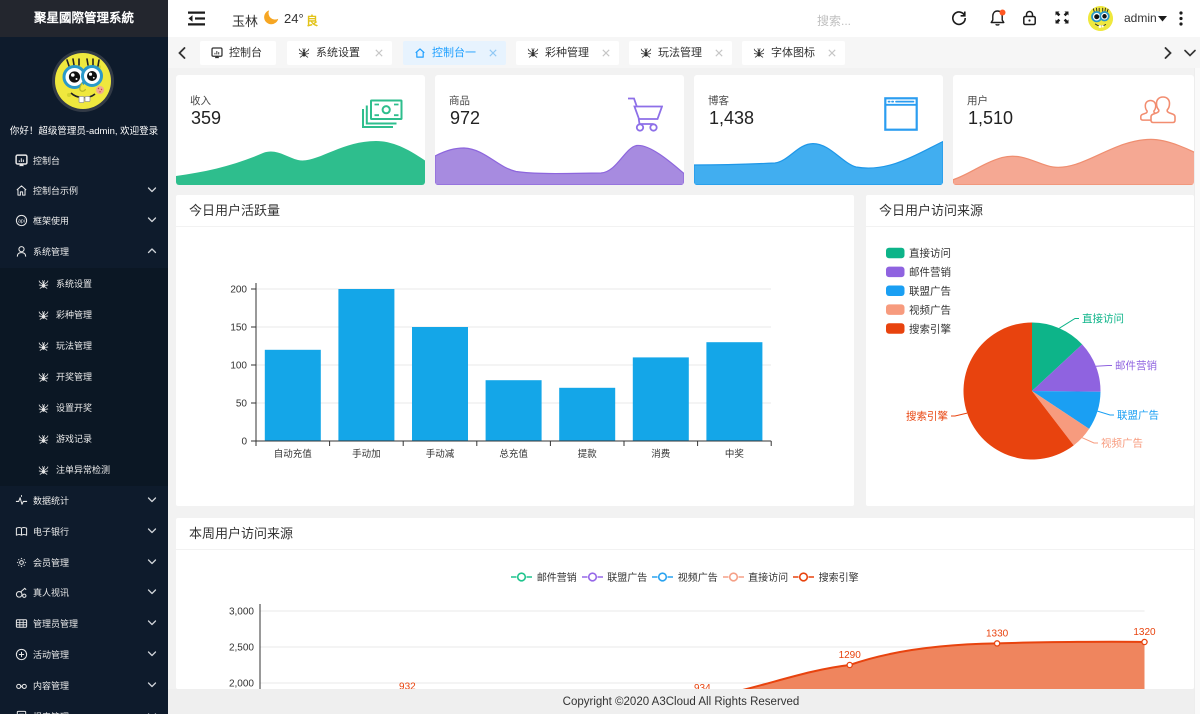 This screenshot has width=1200, height=714. I want to click on svg-text: 手动减, so click(440, 454).